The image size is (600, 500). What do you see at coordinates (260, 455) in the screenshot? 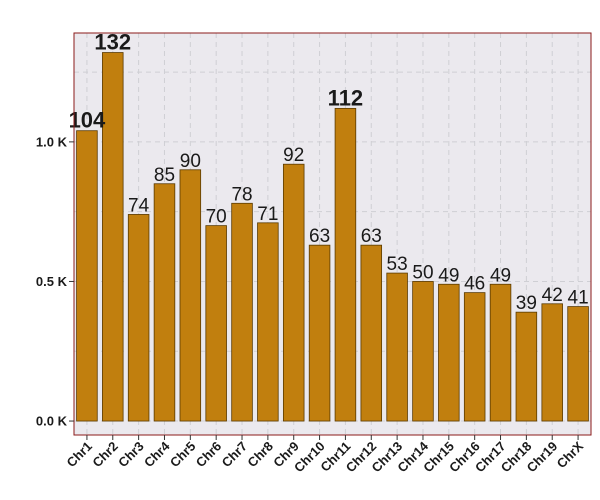
I see `x-tick-label-chr8: Chr8` at bounding box center [260, 455].